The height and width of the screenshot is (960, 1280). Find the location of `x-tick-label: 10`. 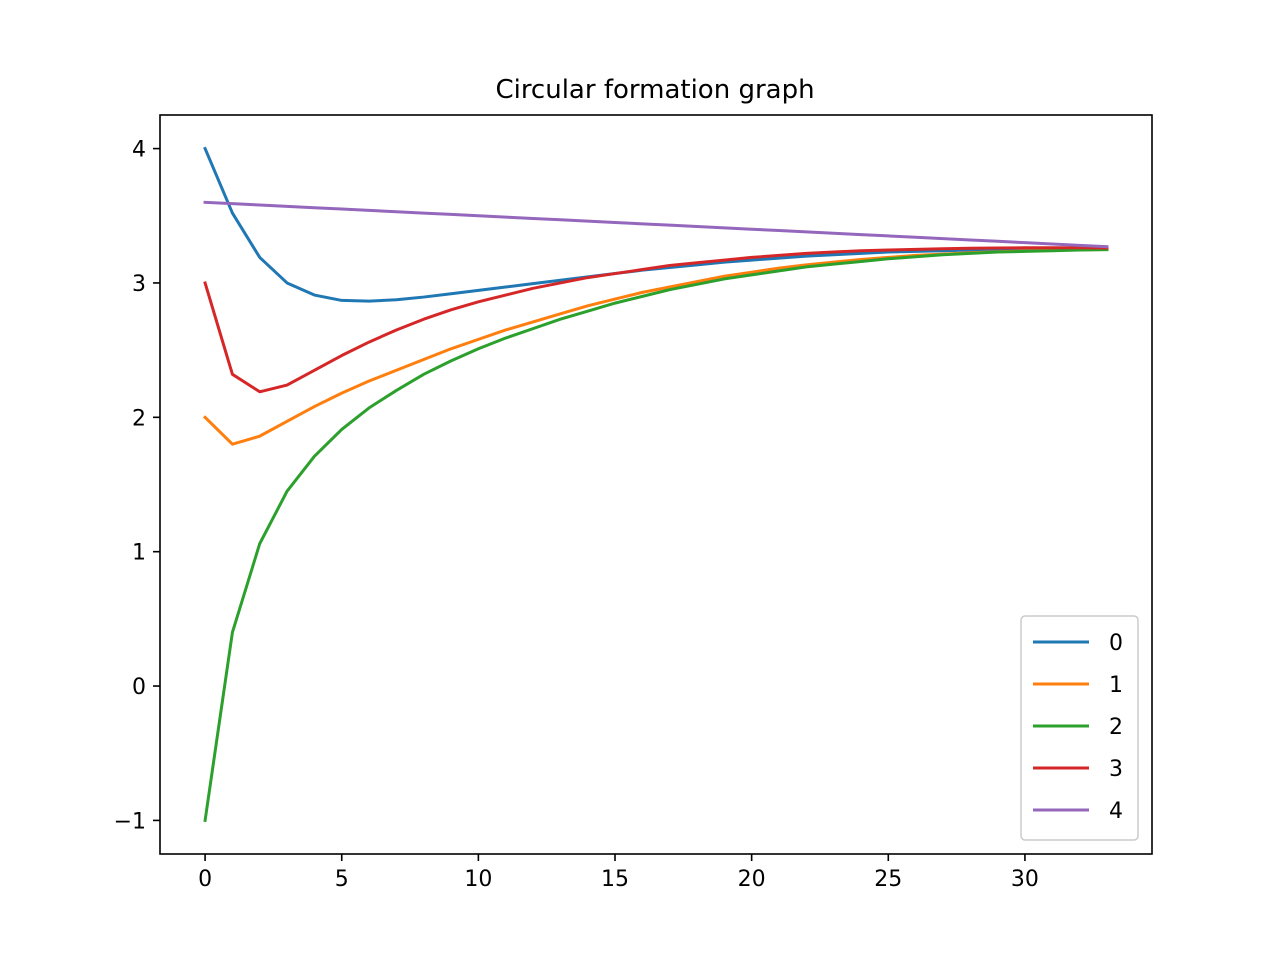

x-tick-label: 10 is located at coordinates (478, 879).